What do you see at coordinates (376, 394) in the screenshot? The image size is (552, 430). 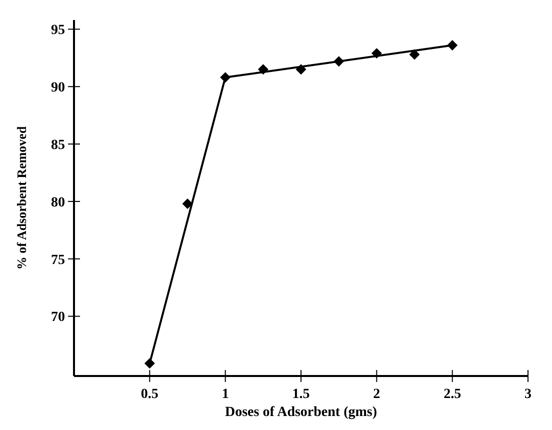 I see `x-tick-label: 2` at bounding box center [376, 394].